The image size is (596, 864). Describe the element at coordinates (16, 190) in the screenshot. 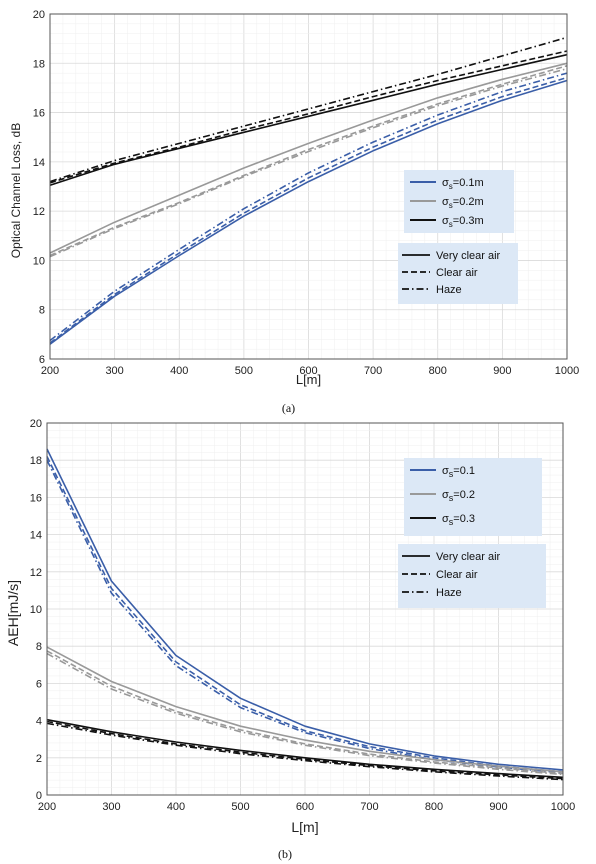

I see `y-axis-label-a: Optical Channel Loss, dB` at that location.